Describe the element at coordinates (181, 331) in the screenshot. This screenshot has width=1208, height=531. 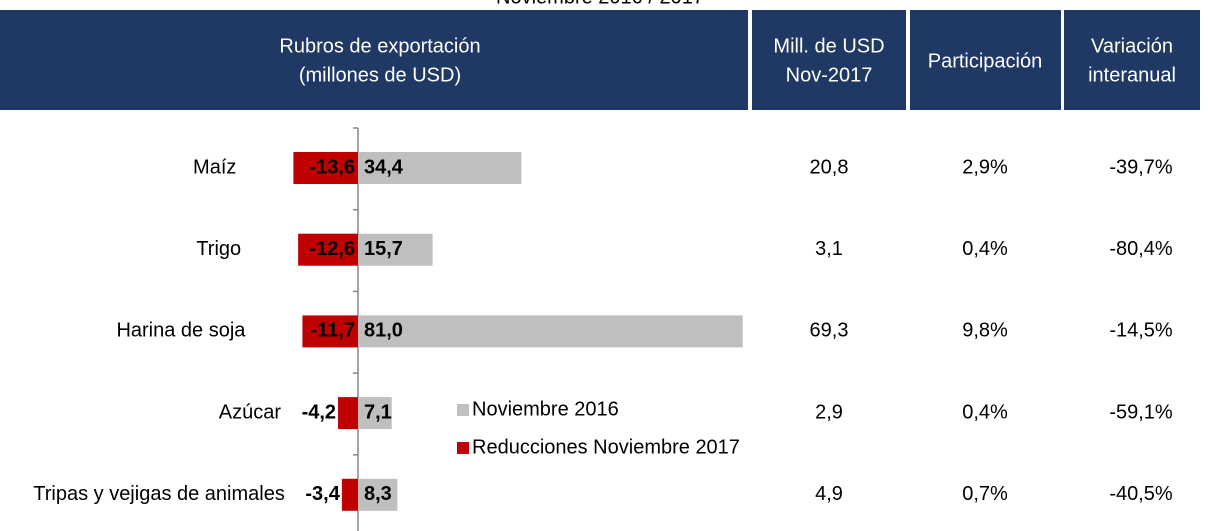
I see `category-label: Harina de soja` at that location.